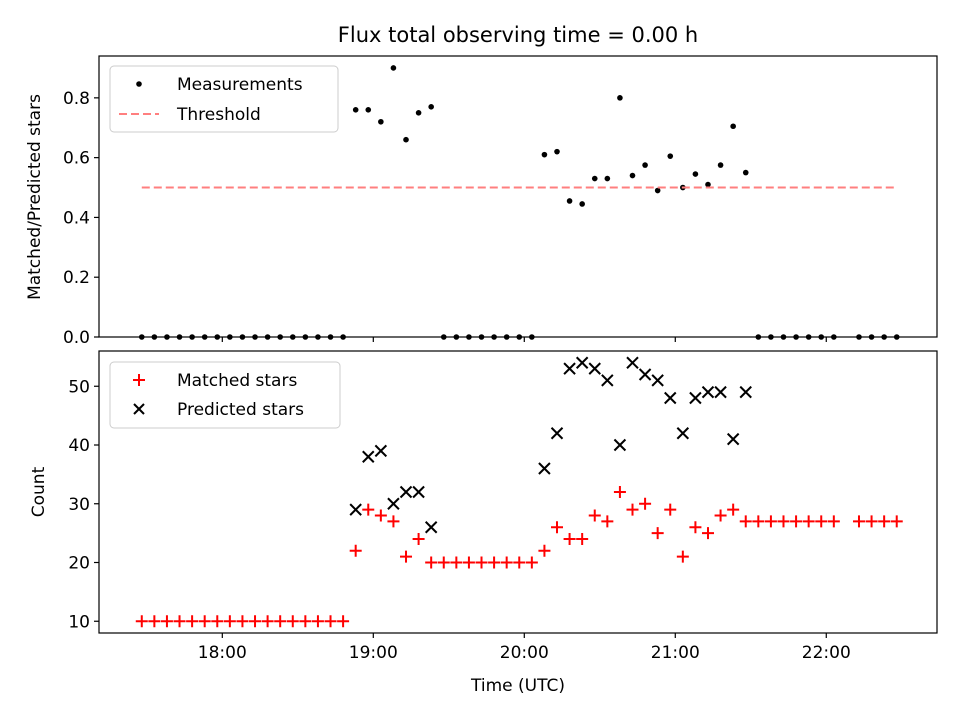 The height and width of the screenshot is (720, 960). I want to click on top-y-tick-label: 0.2, so click(76, 278).